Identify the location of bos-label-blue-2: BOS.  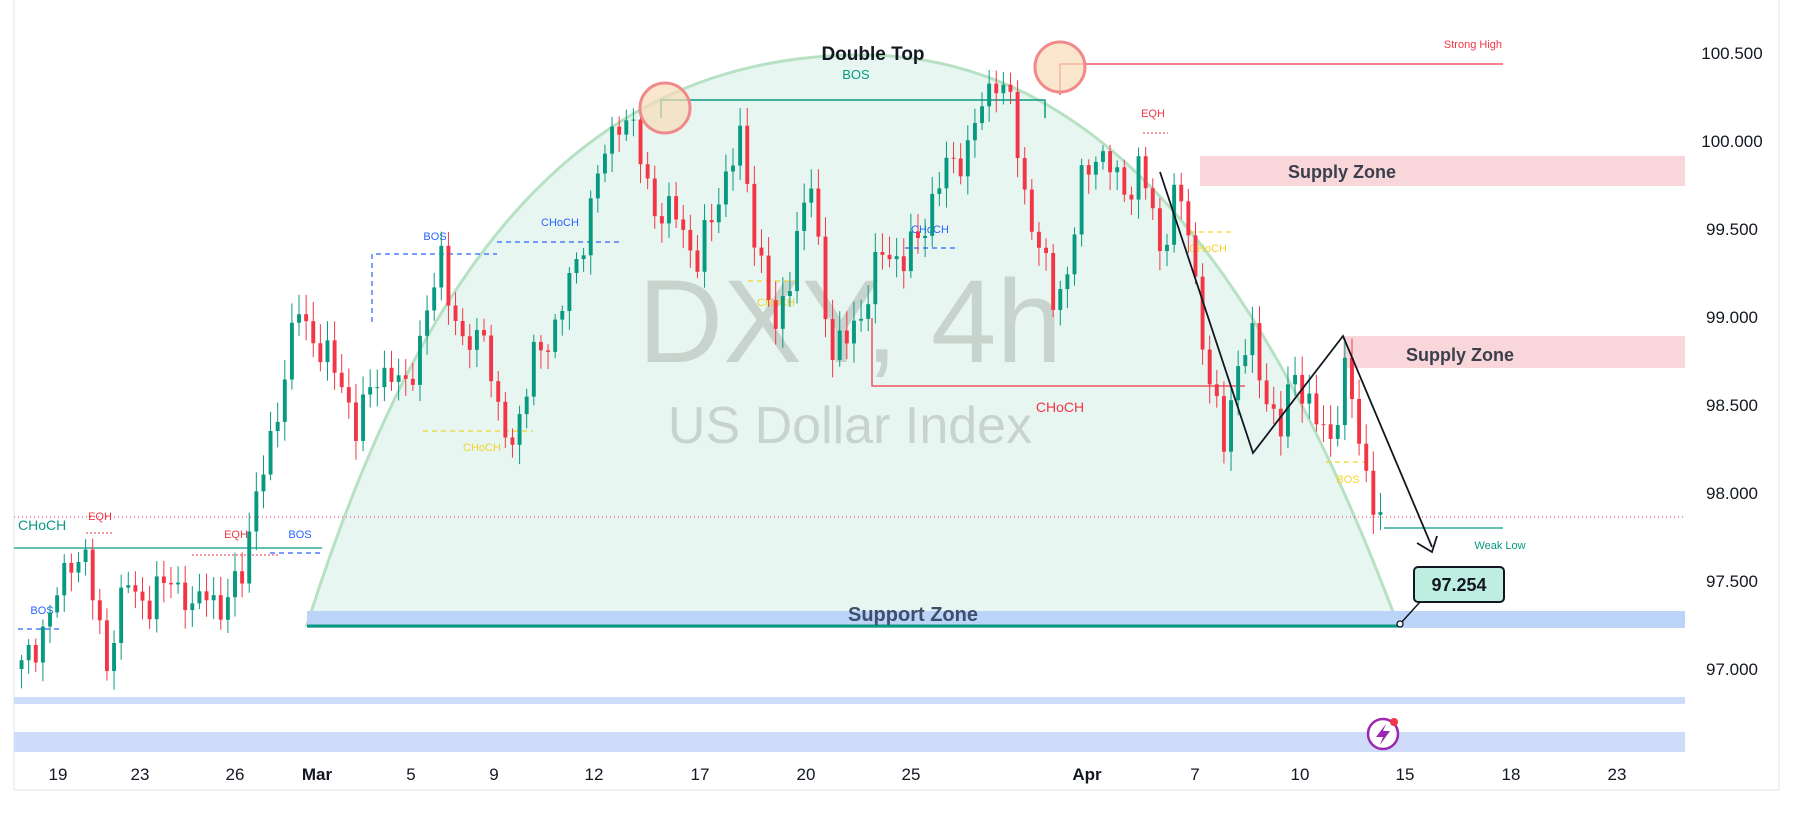
(299, 535).